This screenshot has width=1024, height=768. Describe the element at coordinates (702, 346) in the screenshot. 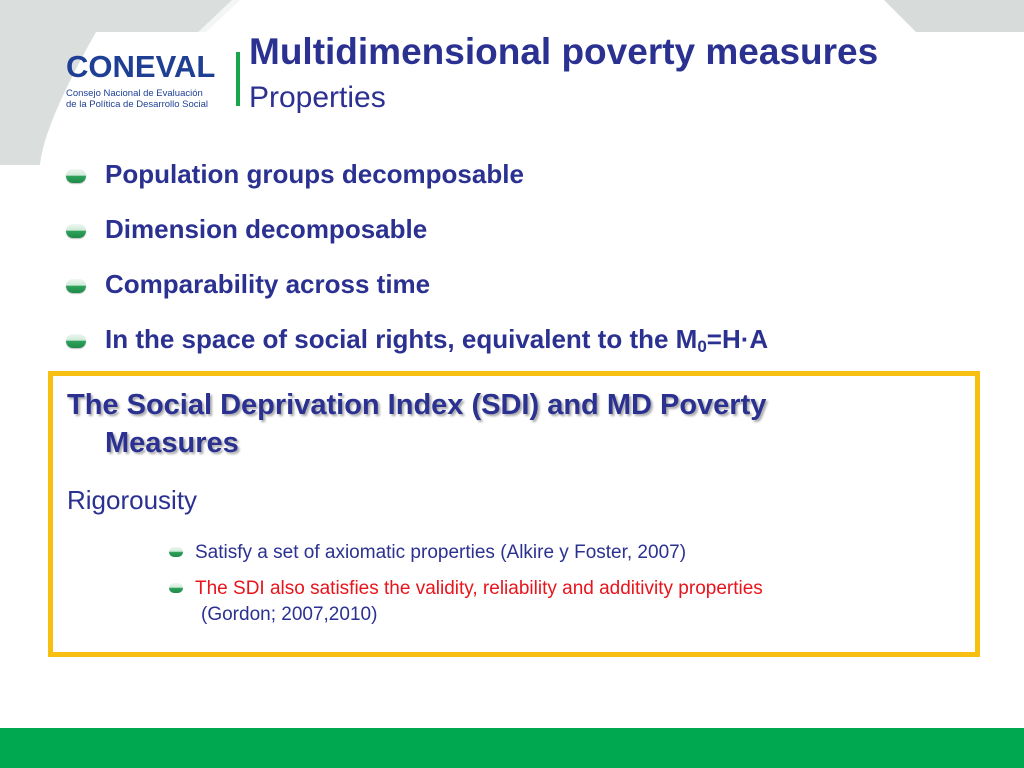

I see `formula-subscript: 0` at that location.